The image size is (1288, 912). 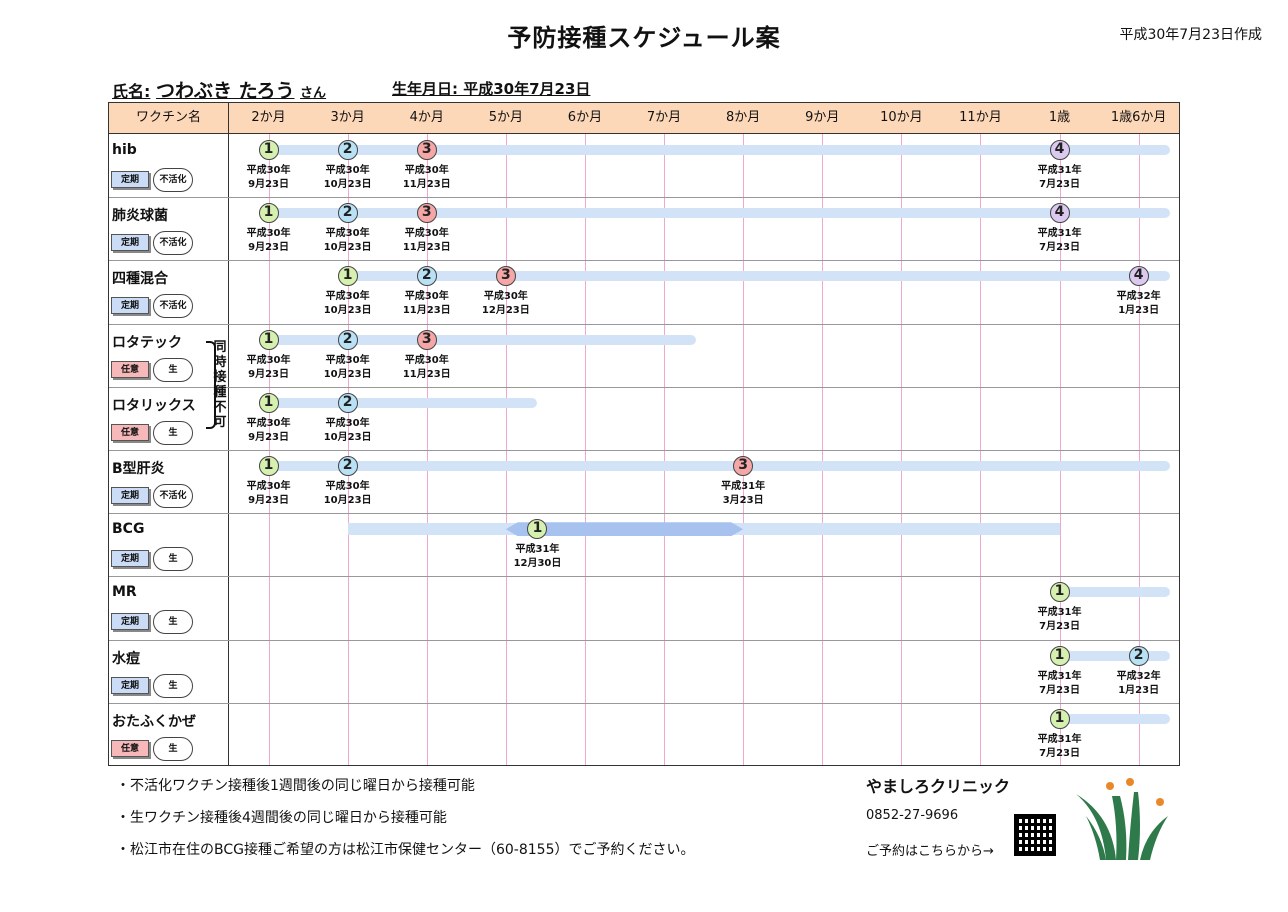 What do you see at coordinates (140, 216) in the screenshot?
I see `vaccine-name: 肺炎球菌` at bounding box center [140, 216].